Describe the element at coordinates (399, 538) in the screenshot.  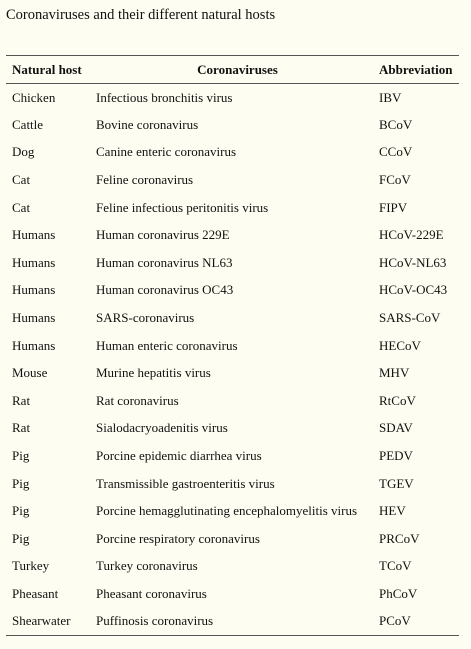
I see `cell-abbreviation: PRCoV` at that location.